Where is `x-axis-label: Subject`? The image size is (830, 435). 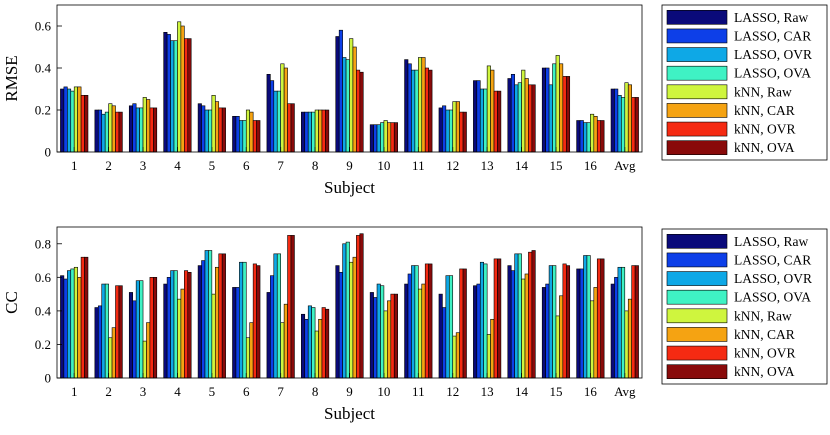
x-axis-label: Subject is located at coordinates (349, 187).